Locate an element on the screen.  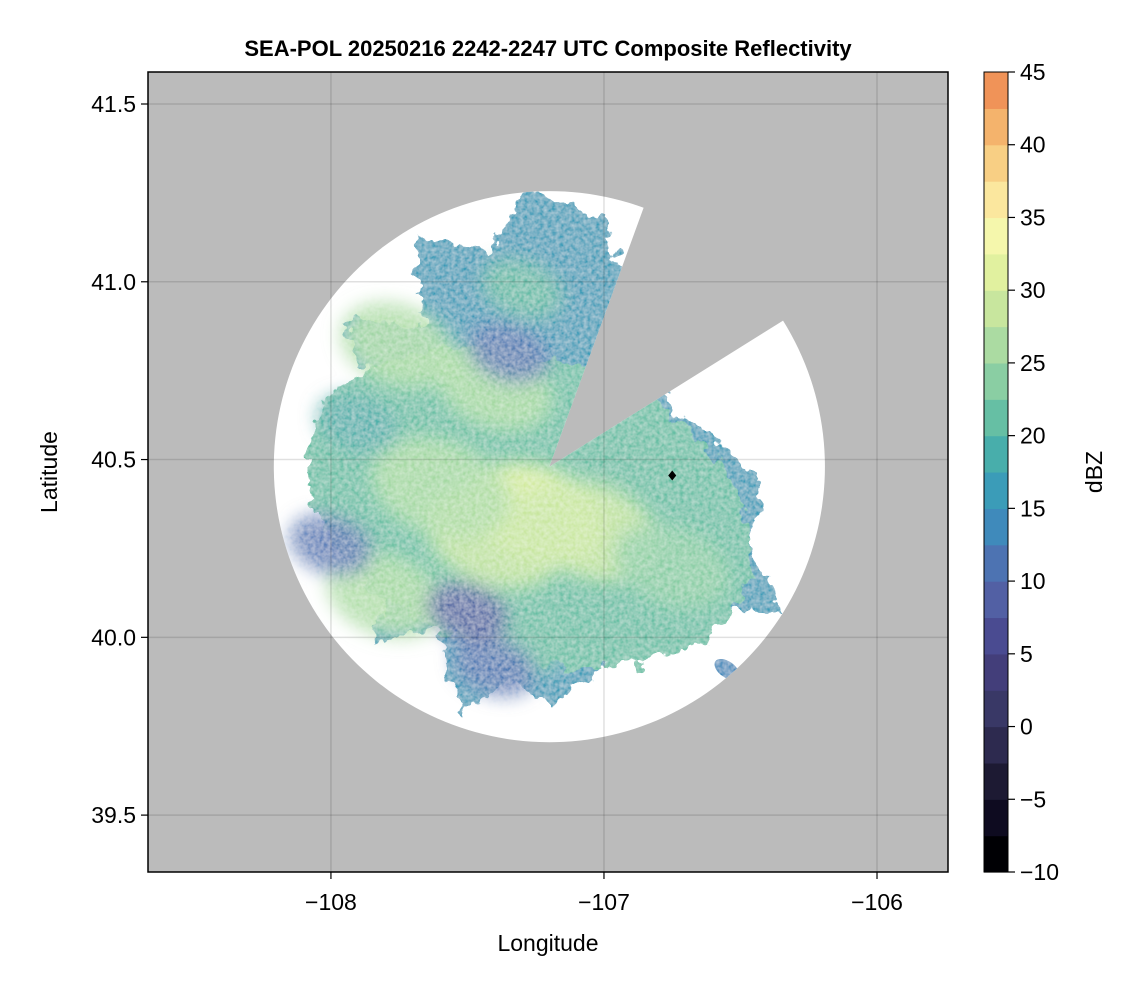
colorbar-tick-label: 25 is located at coordinates (1033, 363).